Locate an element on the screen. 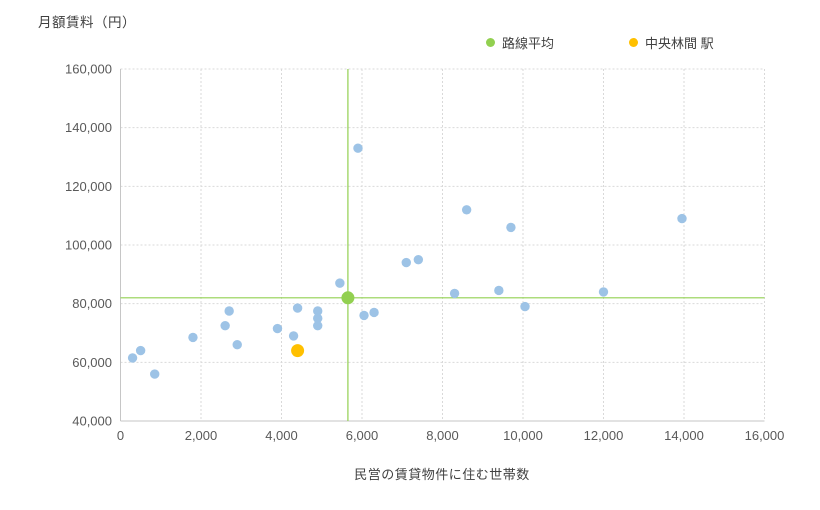  legend-label-route-average: 路線平均 is located at coordinates (528, 43).